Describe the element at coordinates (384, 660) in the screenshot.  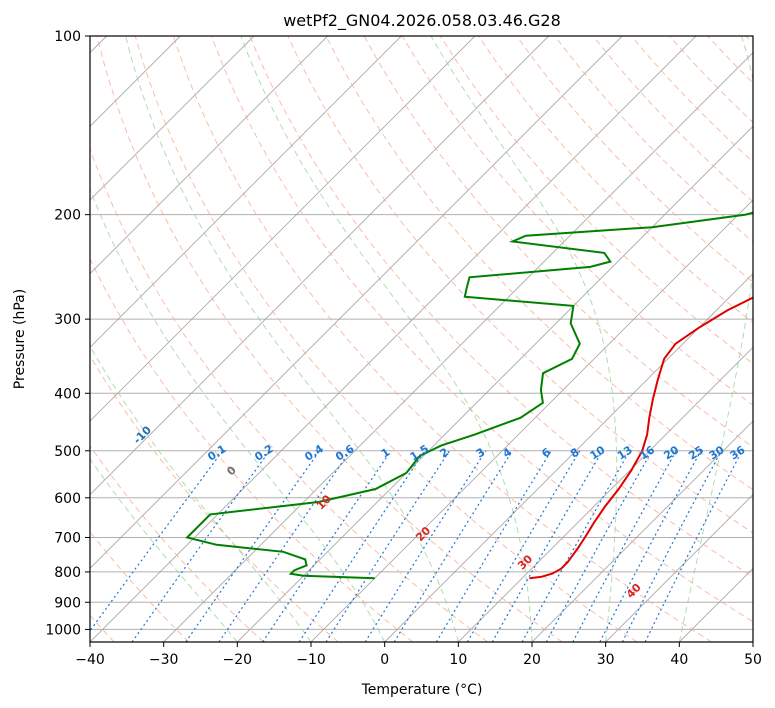
I see `x-tick-label: 0` at that location.